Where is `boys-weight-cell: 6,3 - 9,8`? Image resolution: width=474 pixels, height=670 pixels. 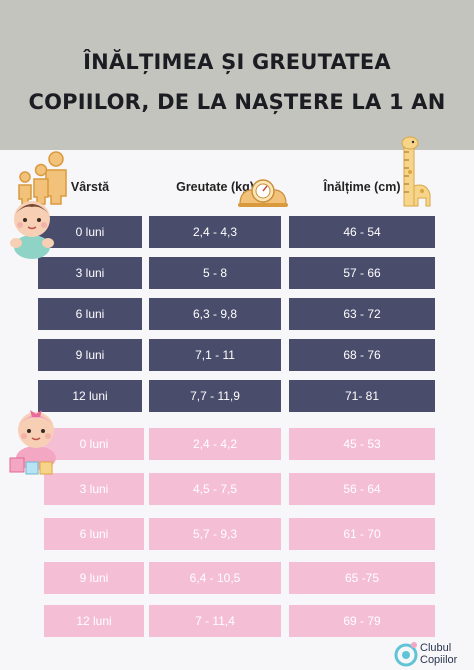
boys-weight-cell: 6,3 - 9,8 is located at coordinates (215, 314).